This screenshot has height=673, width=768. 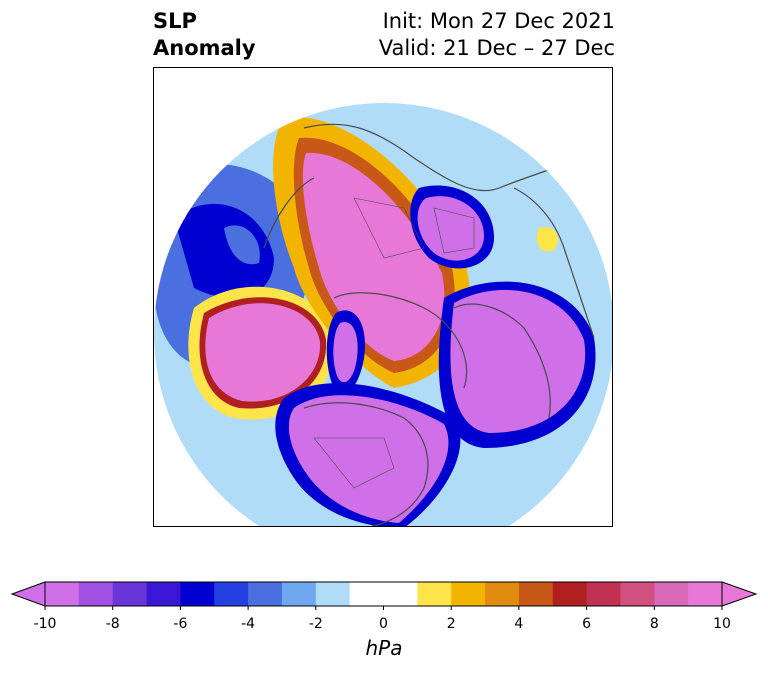 I want to click on colorbar-tick-label: 2, so click(x=451, y=624).